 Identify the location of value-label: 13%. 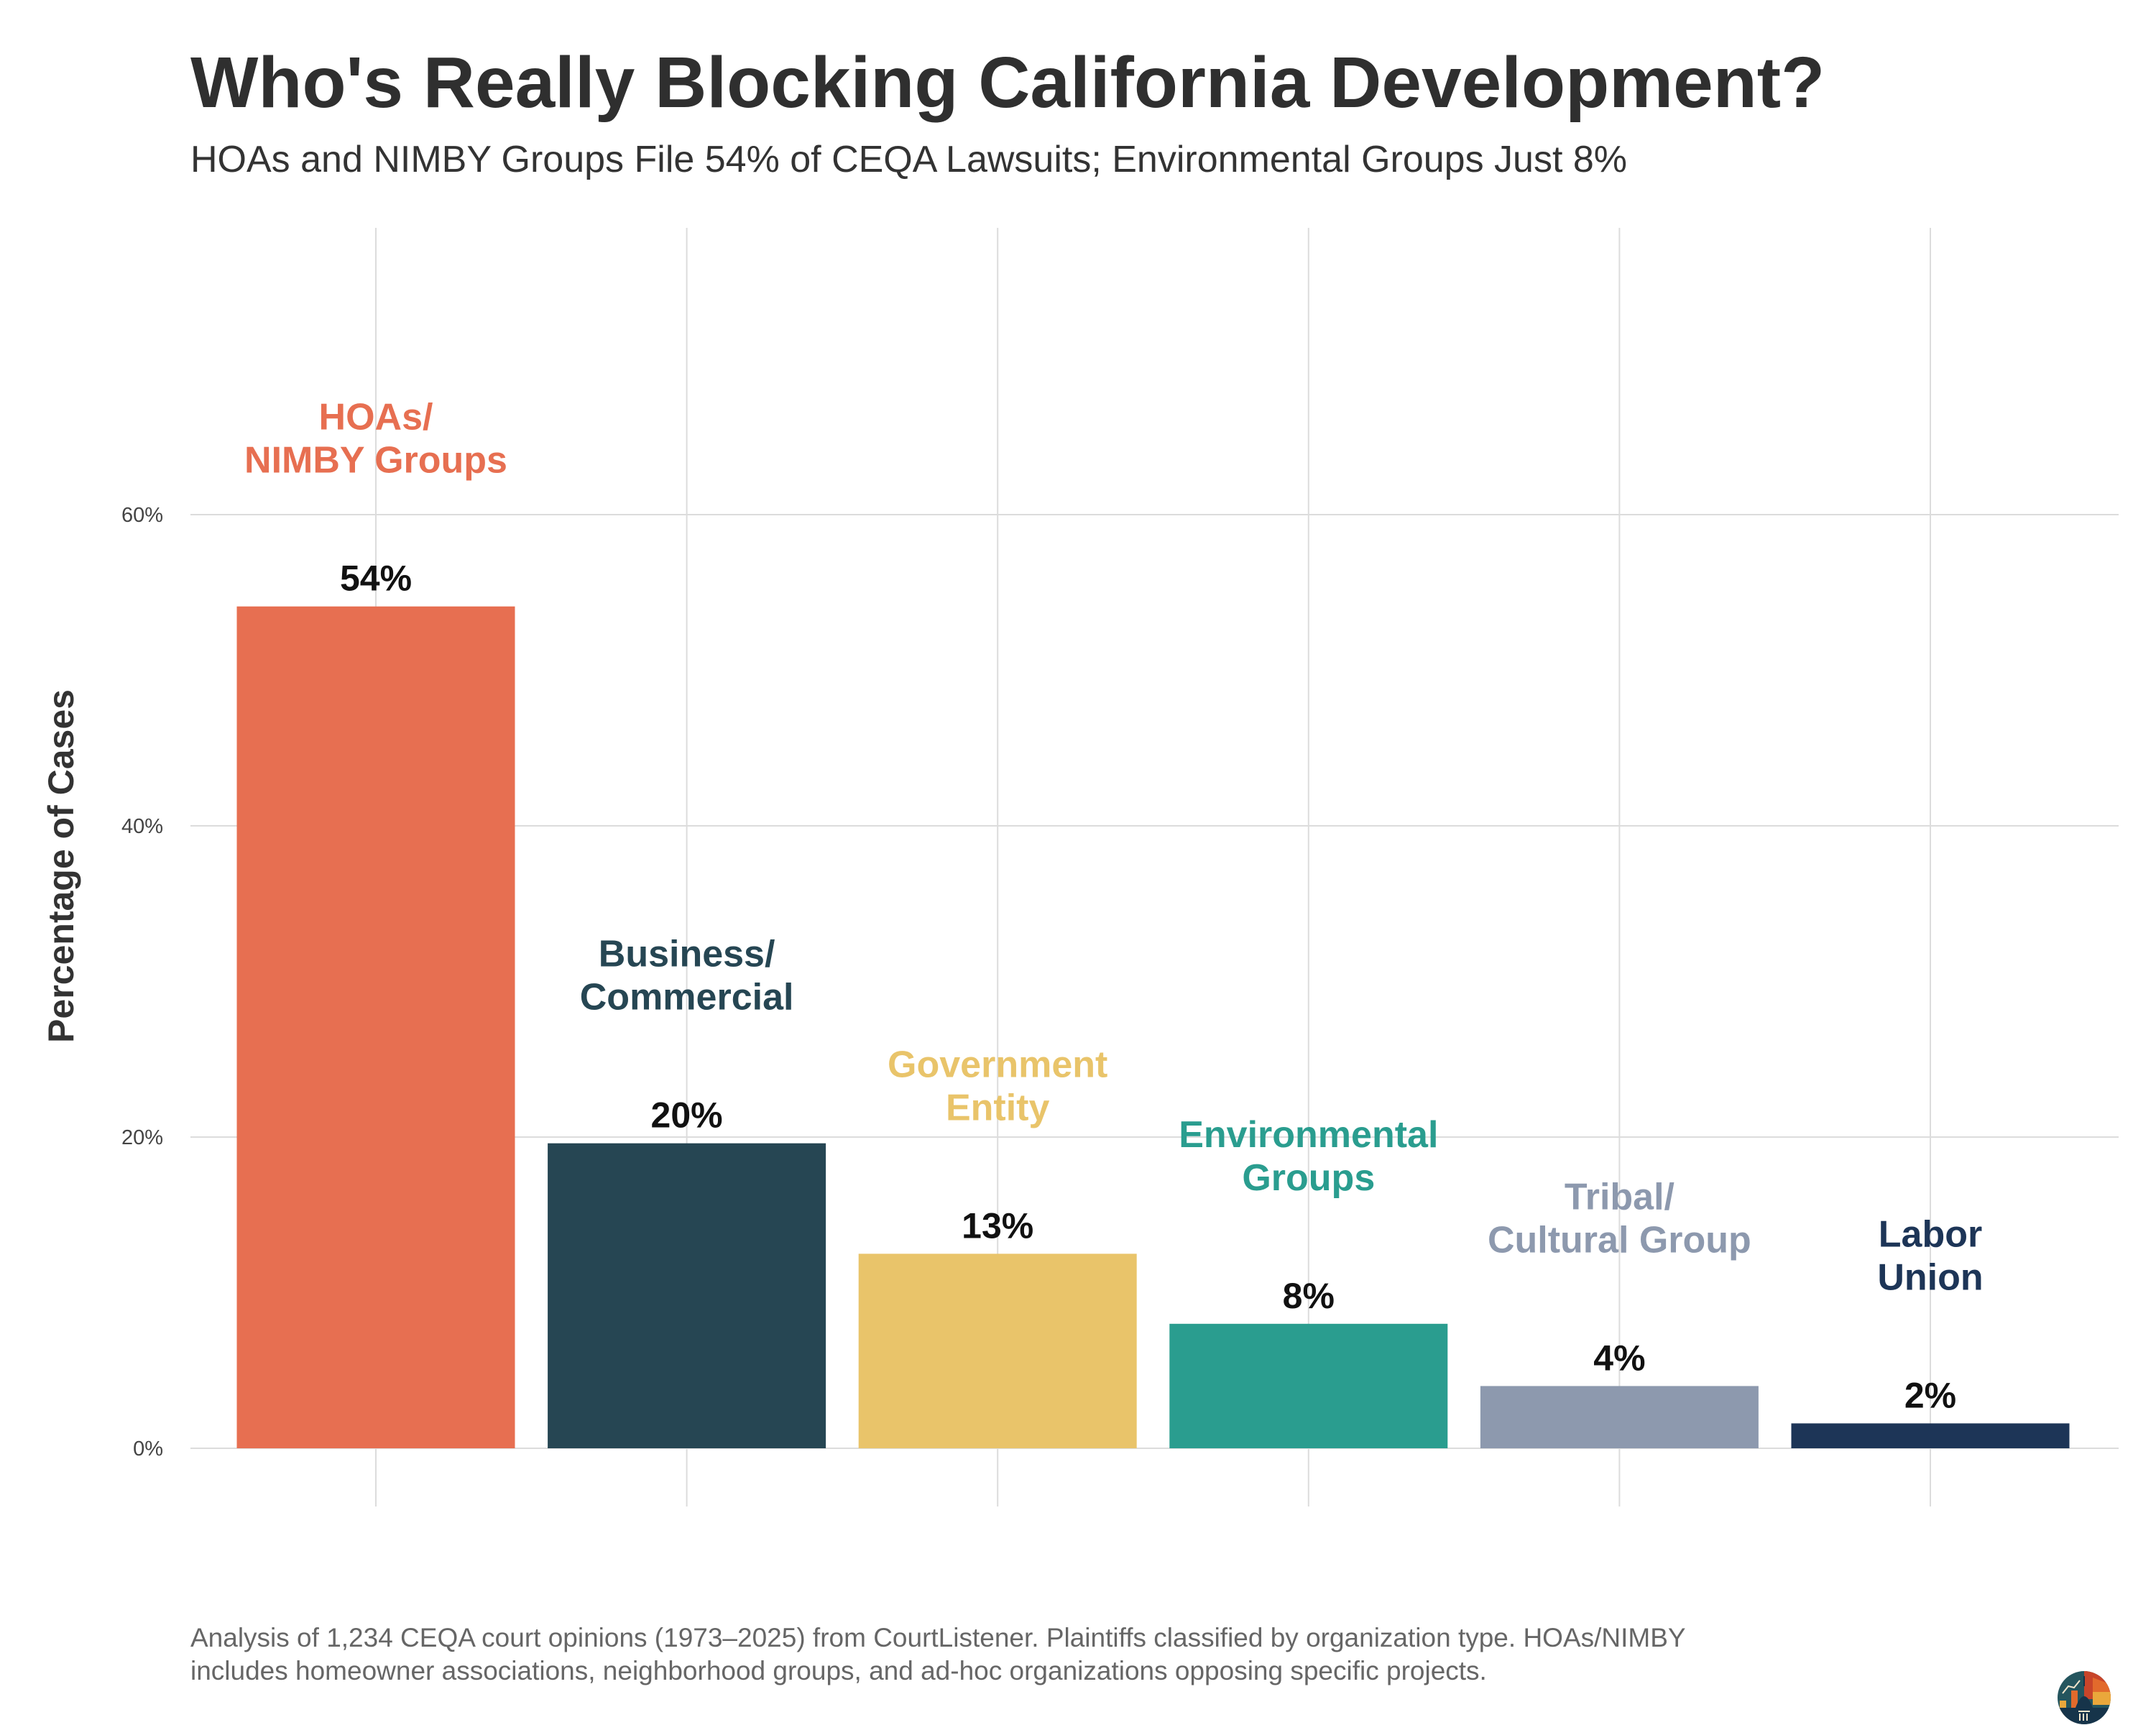
(997, 1225).